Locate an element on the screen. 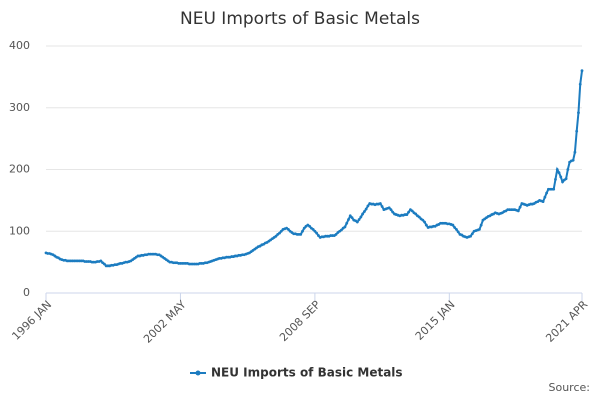  x-tick-label: 2008 SEP is located at coordinates (300, 321).